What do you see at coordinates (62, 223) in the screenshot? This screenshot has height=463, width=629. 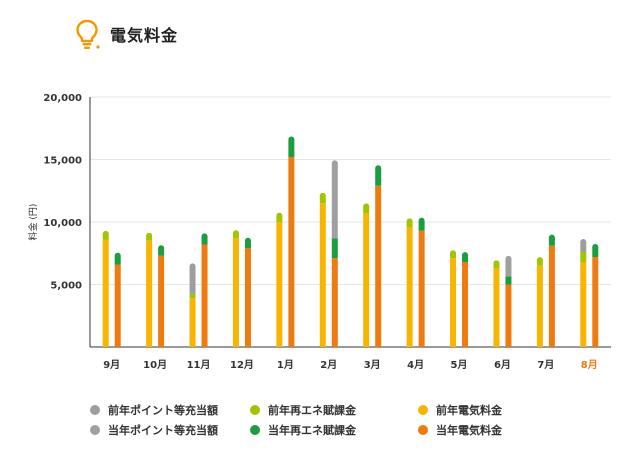 I see `y-tick-label: 10,000` at bounding box center [62, 223].